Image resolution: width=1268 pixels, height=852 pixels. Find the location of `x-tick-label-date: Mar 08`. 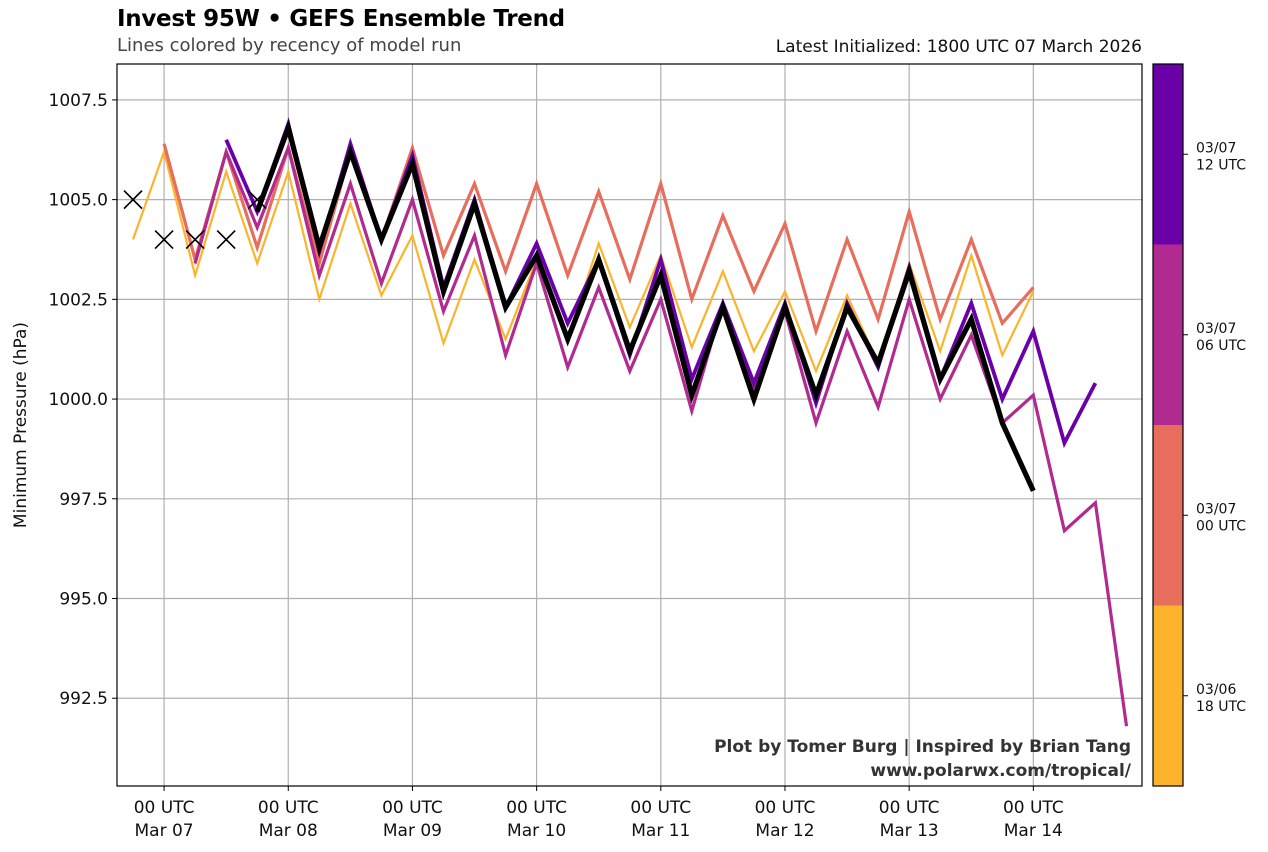

x-tick-label-date: Mar 08 is located at coordinates (288, 831).